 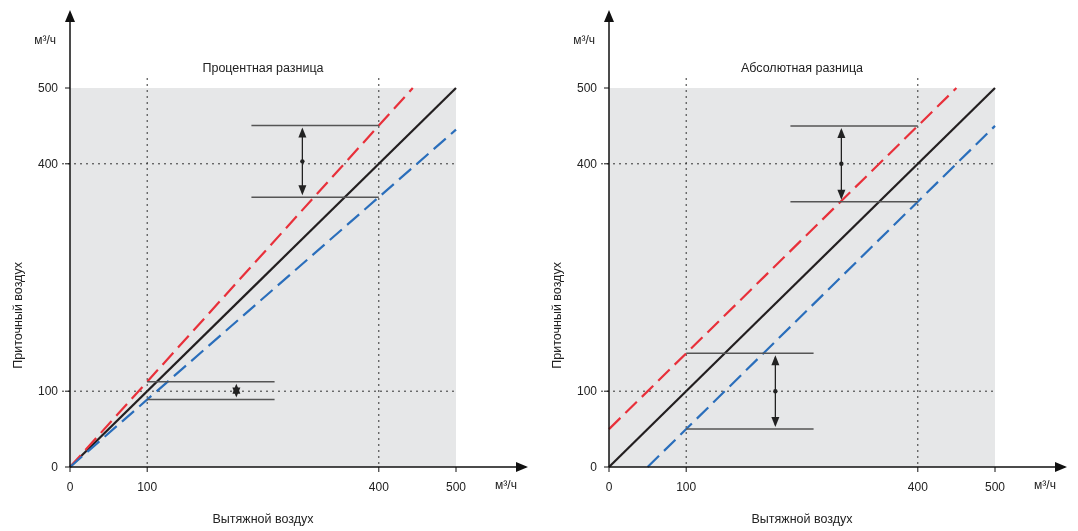 I want to click on chart-title: Абсолютная разница, so click(x=802, y=68).